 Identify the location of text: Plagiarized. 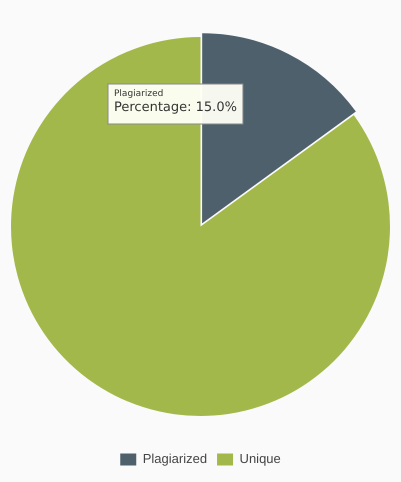
(139, 93).